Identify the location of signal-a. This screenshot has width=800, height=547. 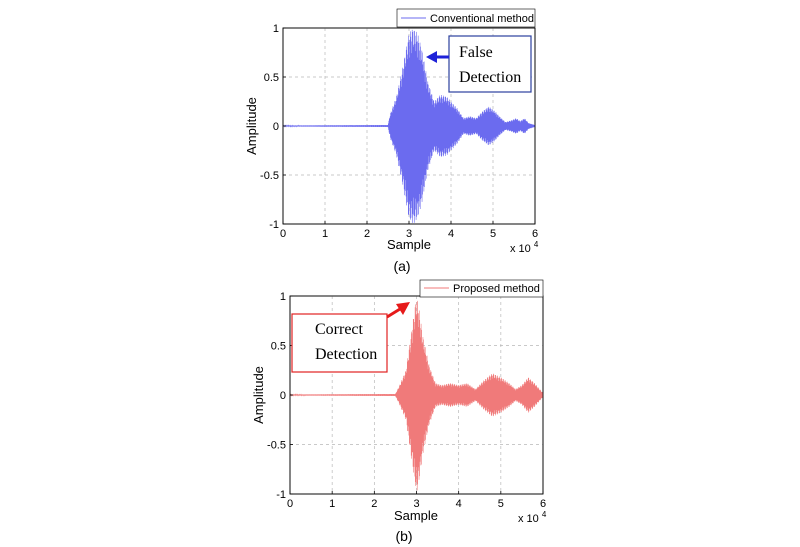
(409, 126).